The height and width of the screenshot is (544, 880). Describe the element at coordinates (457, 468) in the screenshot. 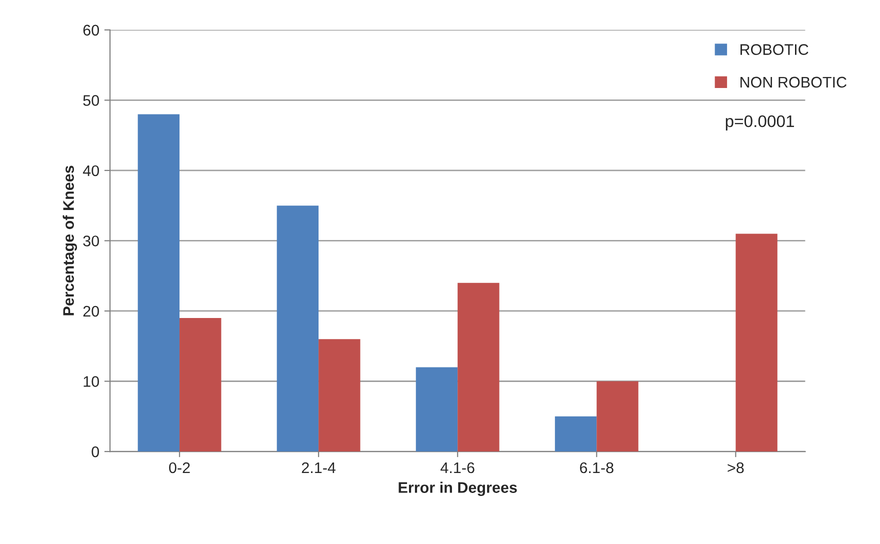

I see `x-tick-label: 4.1-6` at that location.